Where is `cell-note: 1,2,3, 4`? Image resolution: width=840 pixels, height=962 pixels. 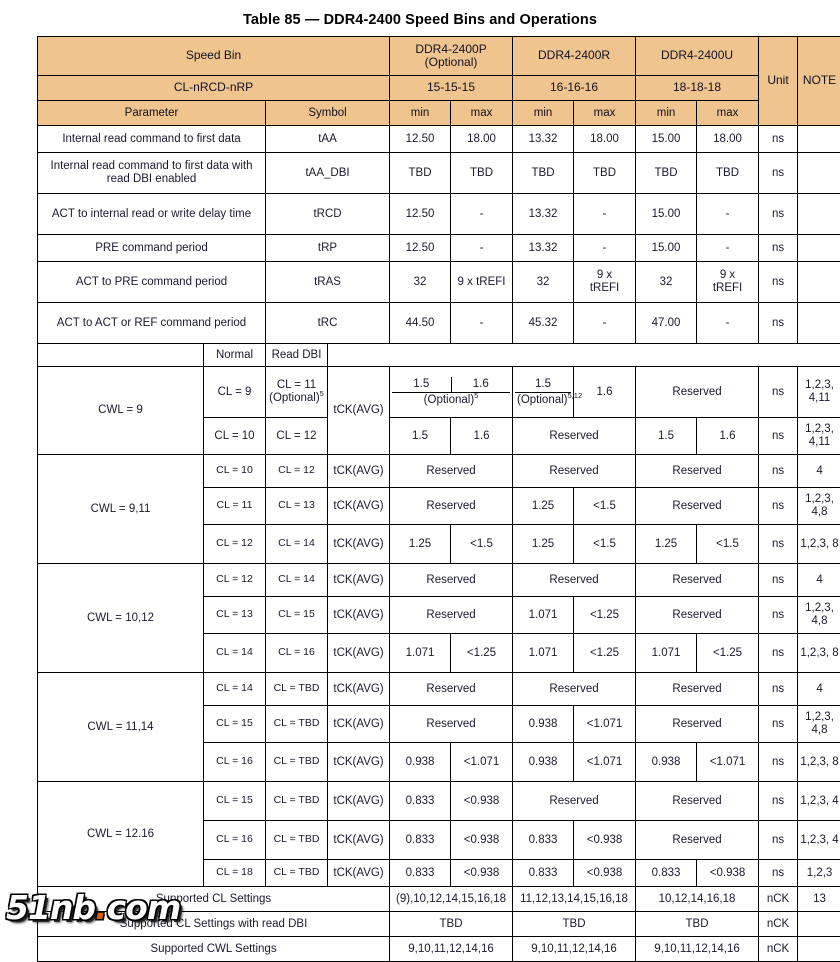 cell-note: 1,2,3, 4 is located at coordinates (819, 840).